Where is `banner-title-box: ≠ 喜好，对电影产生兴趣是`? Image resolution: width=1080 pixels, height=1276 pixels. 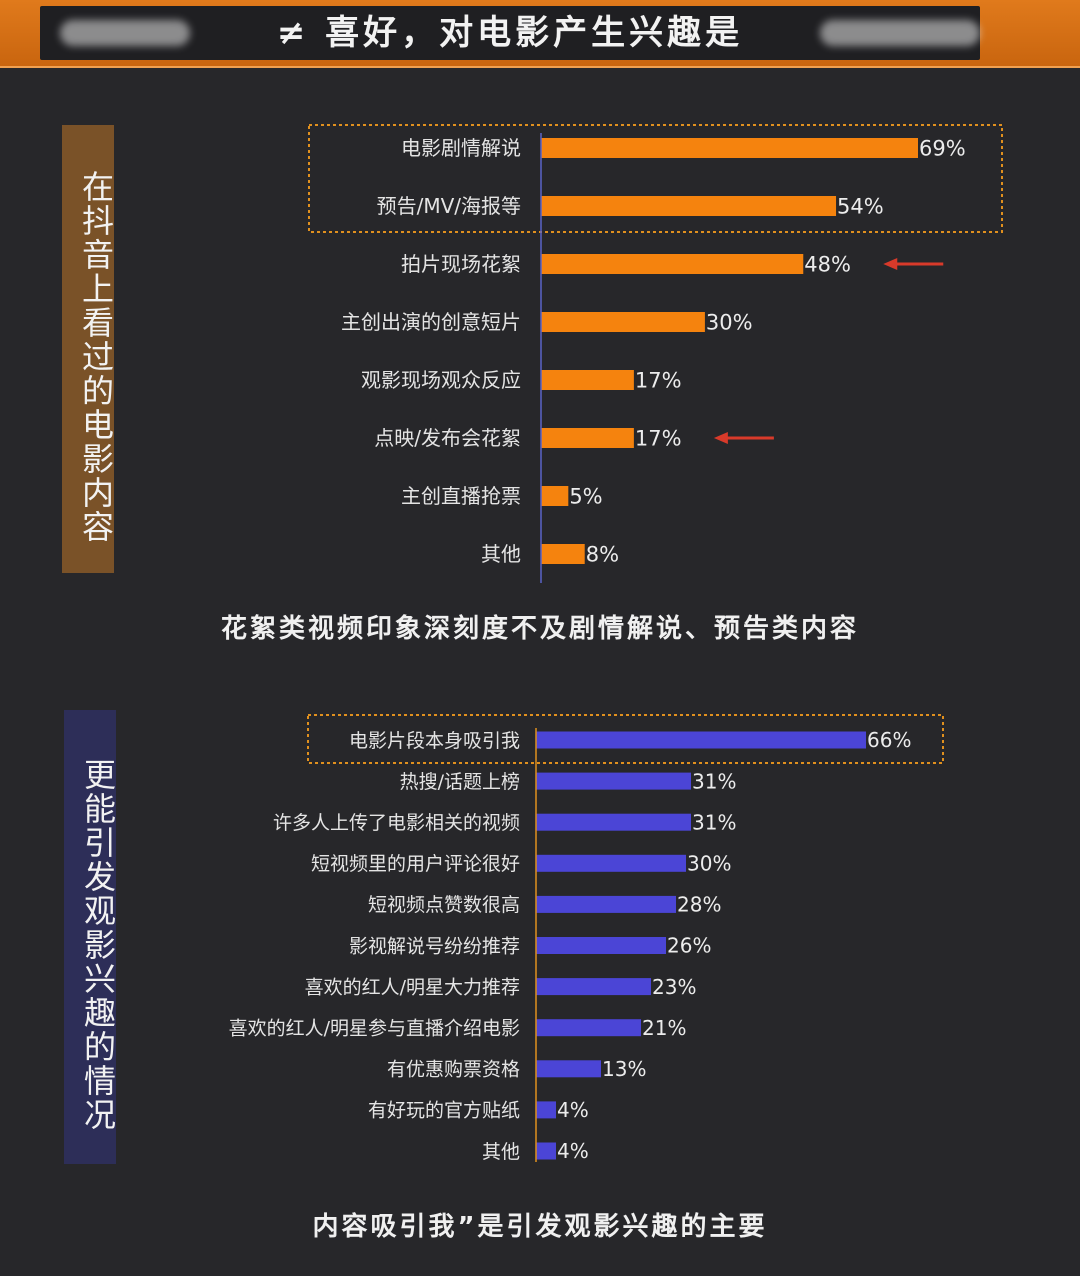 banner-title-box: ≠ 喜好，对电影产生兴趣是 is located at coordinates (510, 33).